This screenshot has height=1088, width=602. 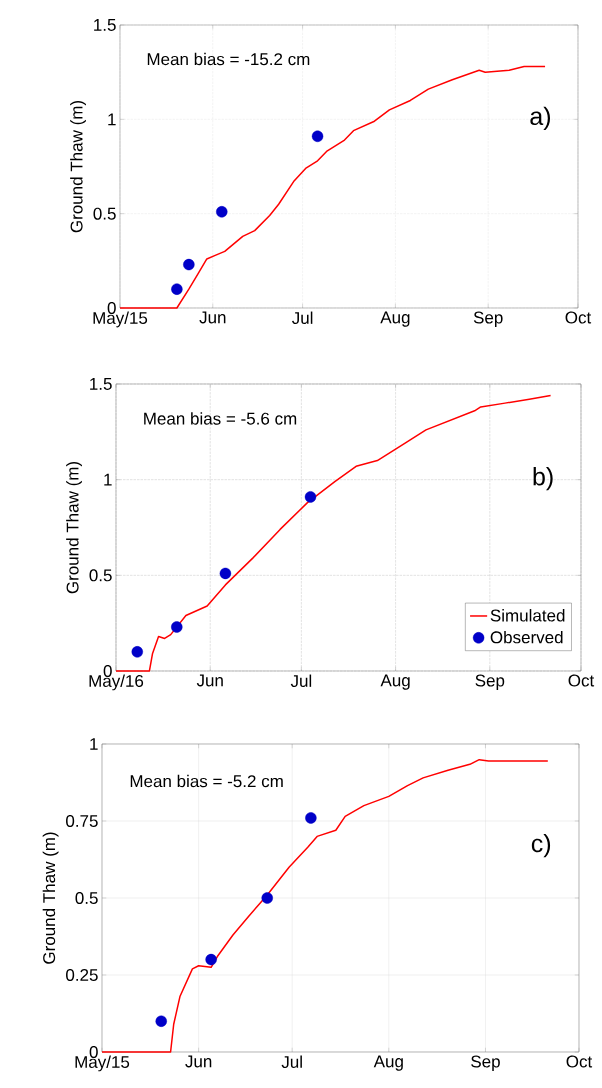 What do you see at coordinates (220, 418) in the screenshot?
I see `annotation: Mean bias = -5.6 cm` at bounding box center [220, 418].